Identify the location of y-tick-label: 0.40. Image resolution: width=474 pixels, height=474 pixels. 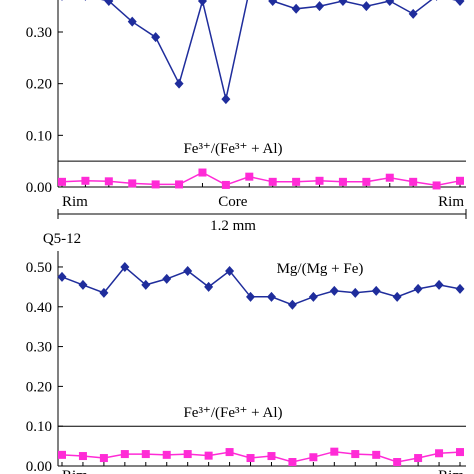
(39, 308).